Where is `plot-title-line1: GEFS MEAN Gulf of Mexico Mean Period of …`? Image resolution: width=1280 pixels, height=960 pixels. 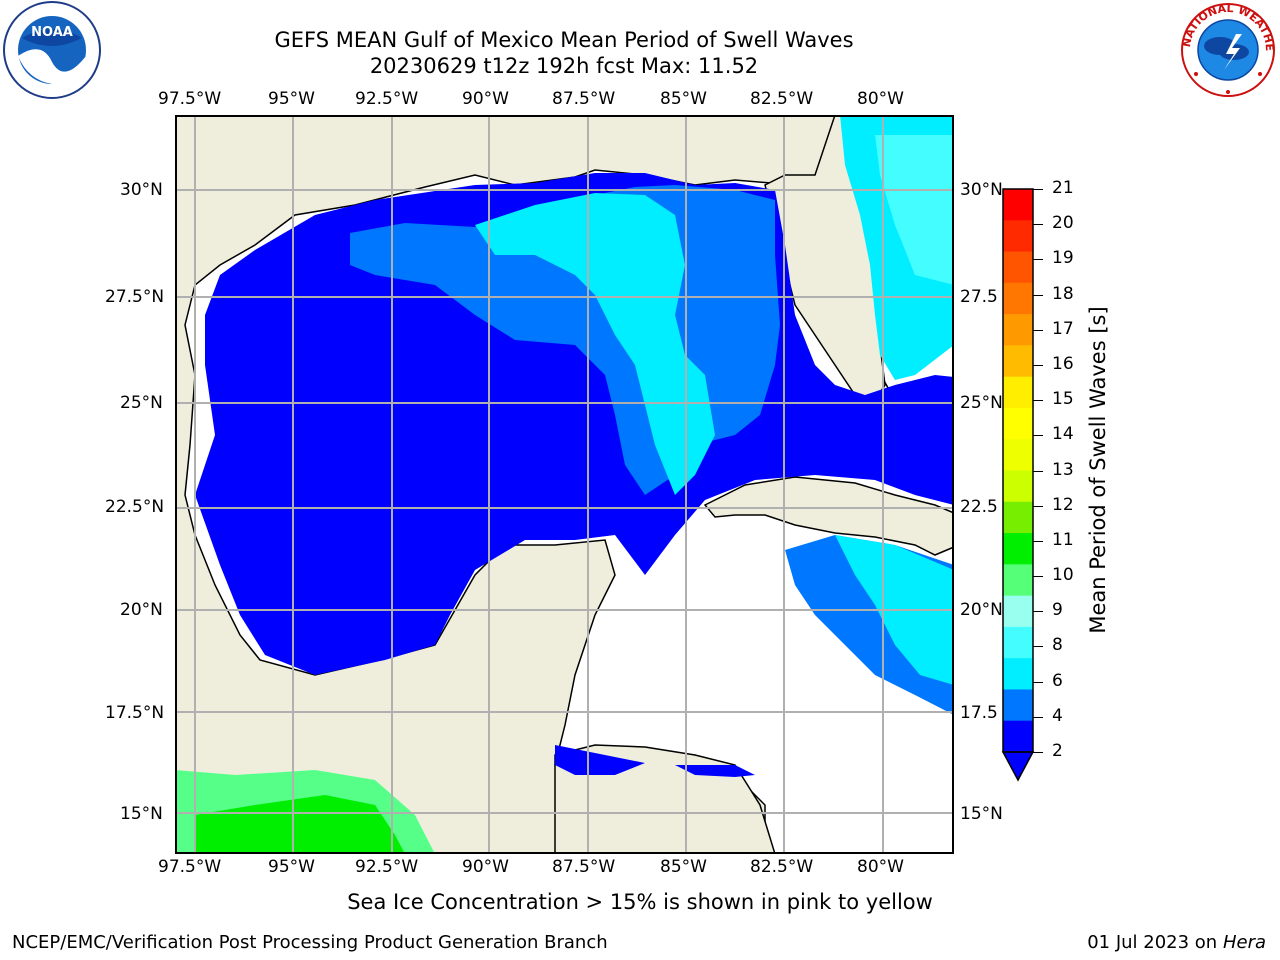
plot-title-line1: GEFS MEAN Gulf of Mexico Mean Period of … is located at coordinates (564, 40).